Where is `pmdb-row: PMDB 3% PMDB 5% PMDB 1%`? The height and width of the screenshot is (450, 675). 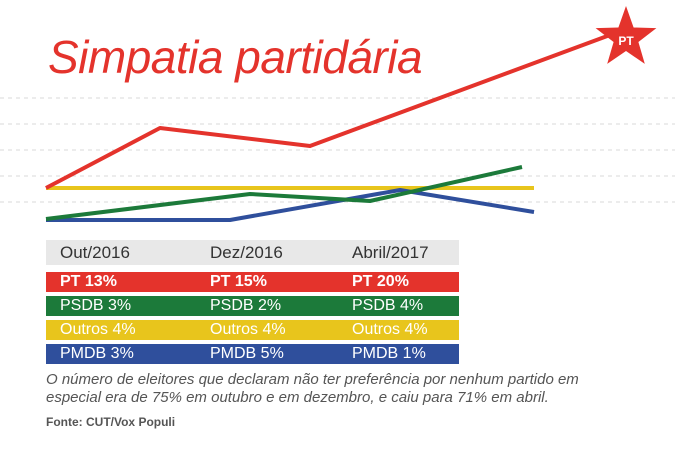 pmdb-row: PMDB 3% PMDB 5% PMDB 1% is located at coordinates (252, 354).